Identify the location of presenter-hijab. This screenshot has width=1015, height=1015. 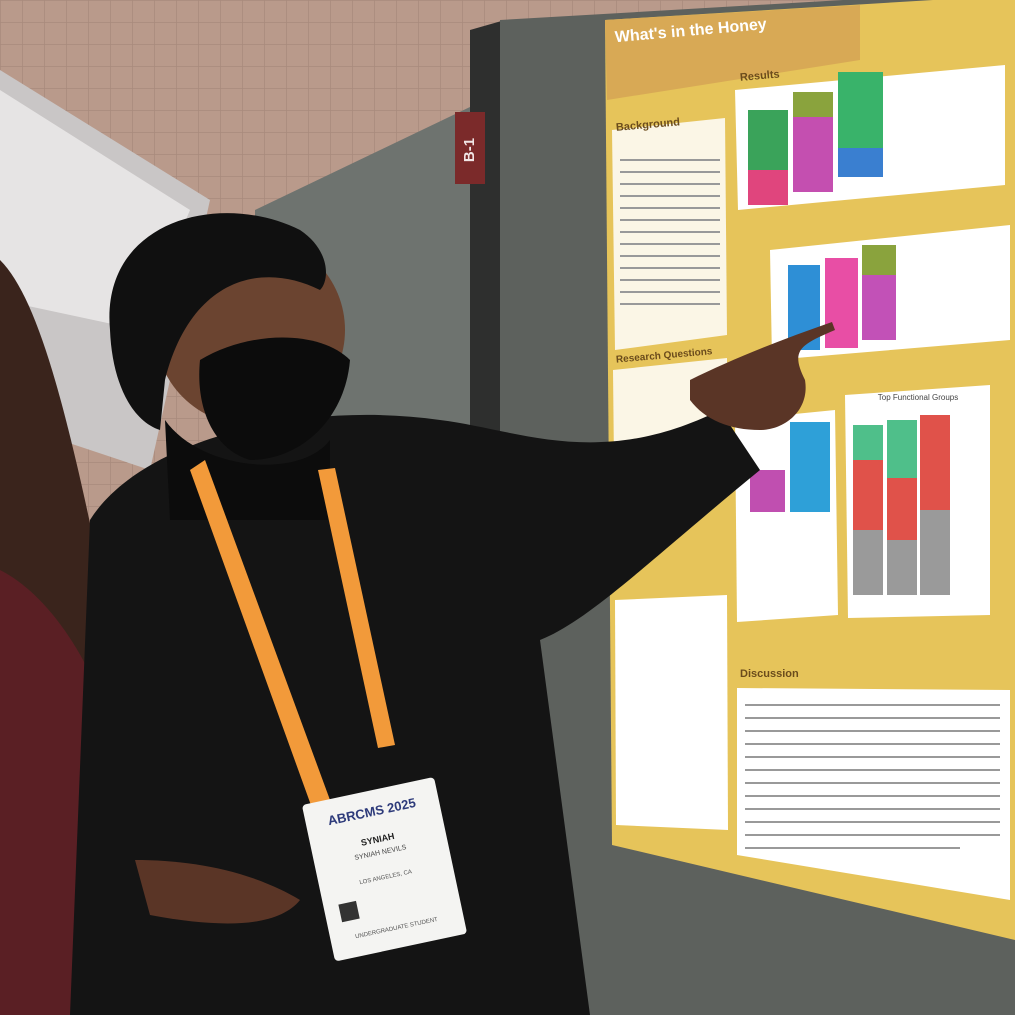
(217, 321).